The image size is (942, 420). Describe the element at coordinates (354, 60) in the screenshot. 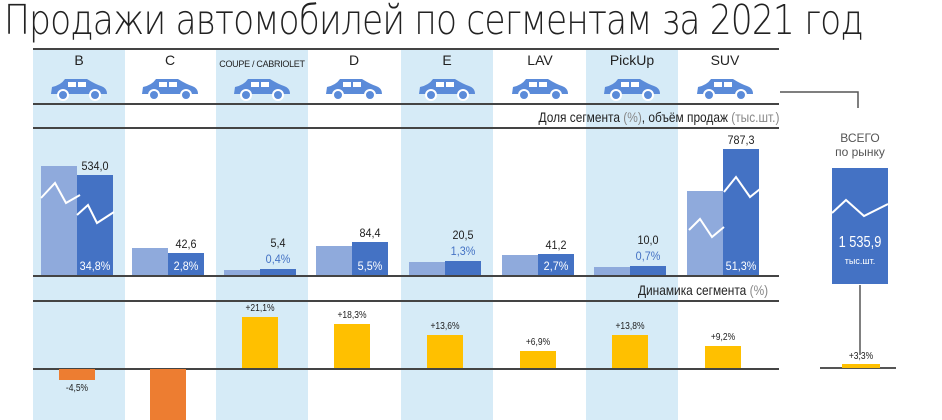

I see `segment-name: D` at that location.